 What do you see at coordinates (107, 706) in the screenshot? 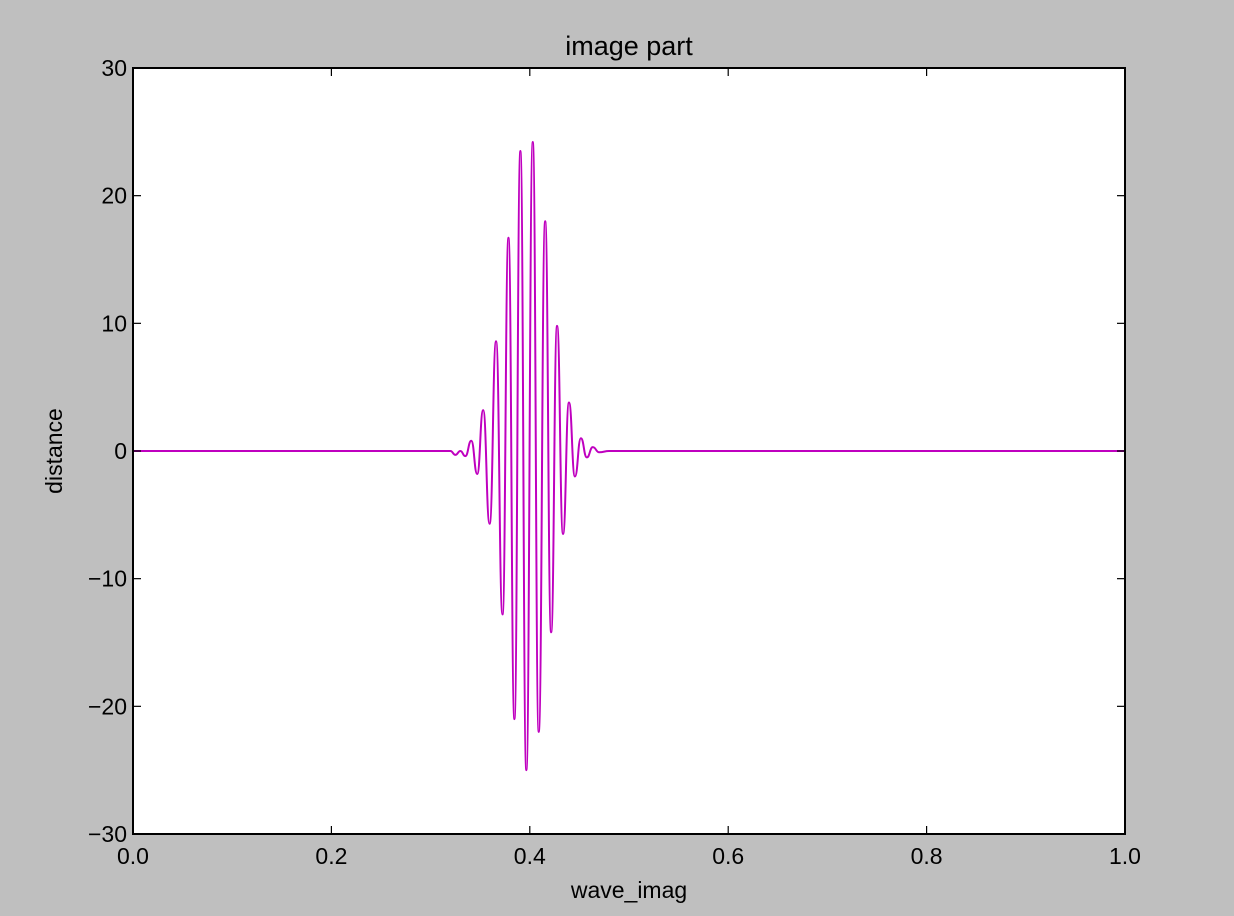
I see `y-tick-label: −20` at bounding box center [107, 706].